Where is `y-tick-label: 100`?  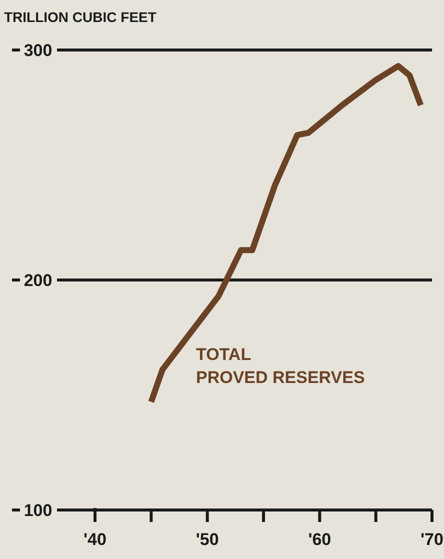 y-tick-label: 100 is located at coordinates (38, 510).